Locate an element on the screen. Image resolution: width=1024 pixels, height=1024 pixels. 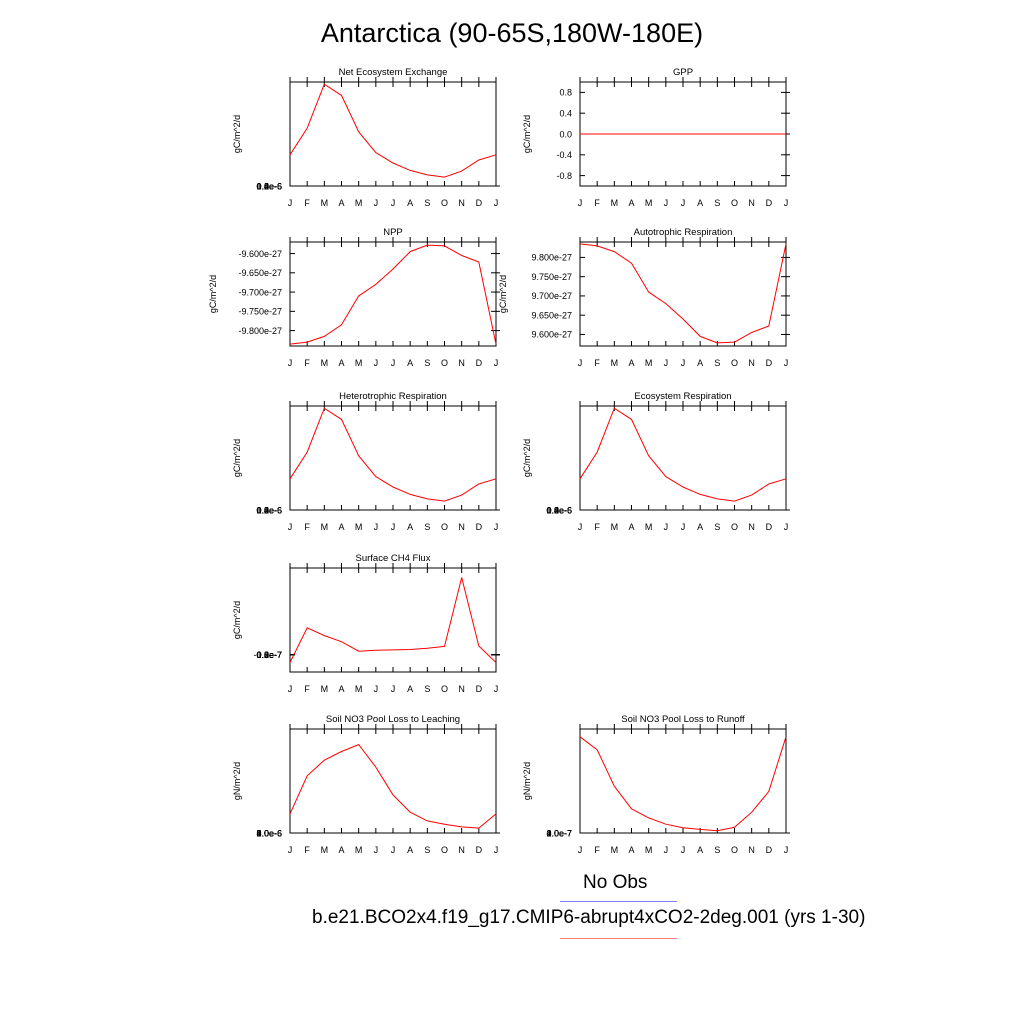
y-tick-label: 9.800e-27 is located at coordinates (551, 258).